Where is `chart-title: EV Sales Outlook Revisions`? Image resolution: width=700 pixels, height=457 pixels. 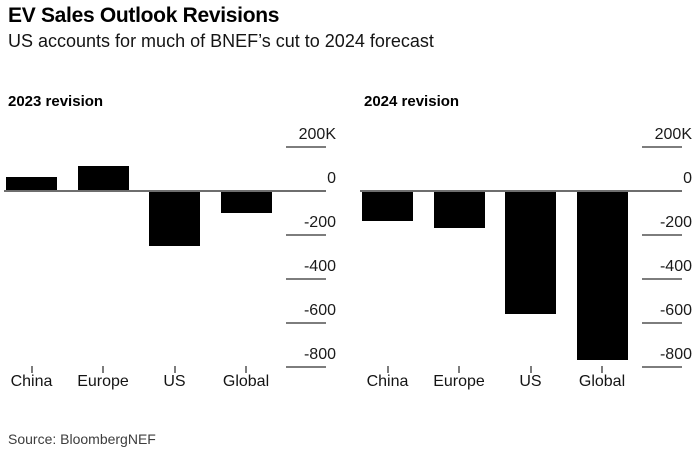 chart-title: EV Sales Outlook Revisions is located at coordinates (144, 15).